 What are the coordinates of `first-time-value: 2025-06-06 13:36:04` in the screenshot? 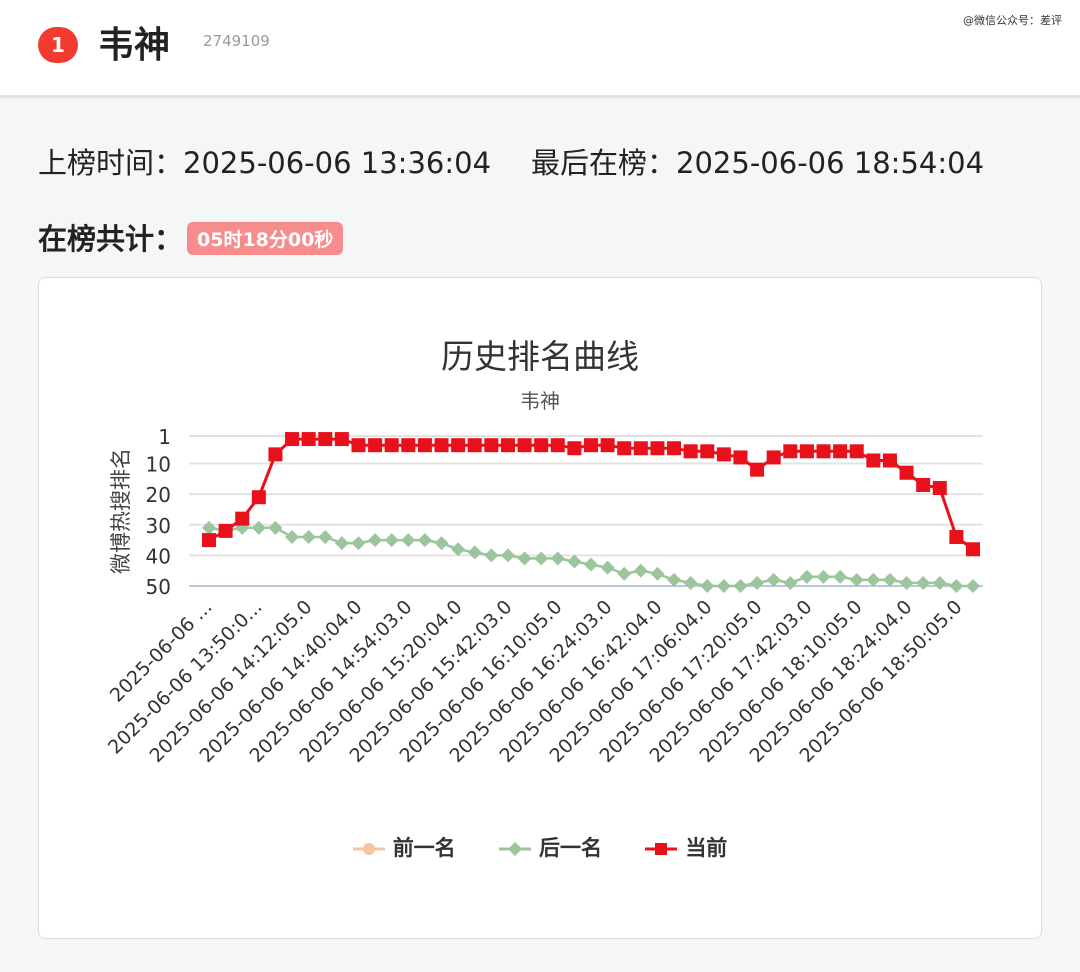 It's located at (337, 163).